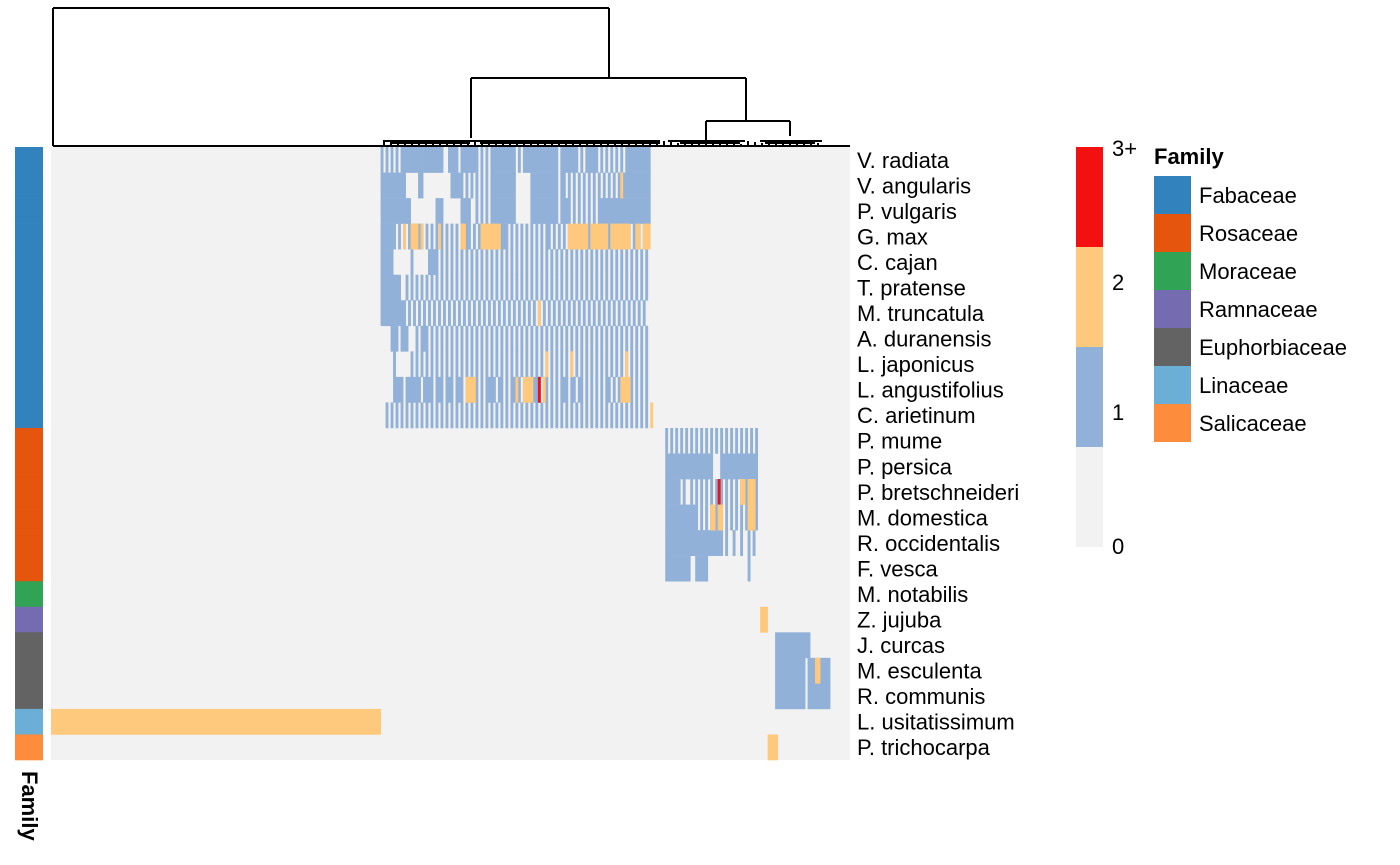 Image resolution: width=1400 pixels, height=865 pixels. Describe the element at coordinates (921, 313) in the screenshot. I see `row-label: M. truncatula` at that location.